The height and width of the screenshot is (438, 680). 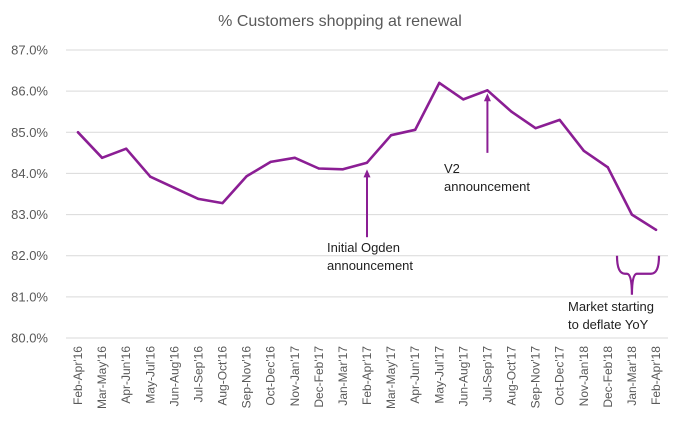 What do you see at coordinates (223, 376) in the screenshot?
I see `x-tick-label: Aug-Oct'16` at bounding box center [223, 376].